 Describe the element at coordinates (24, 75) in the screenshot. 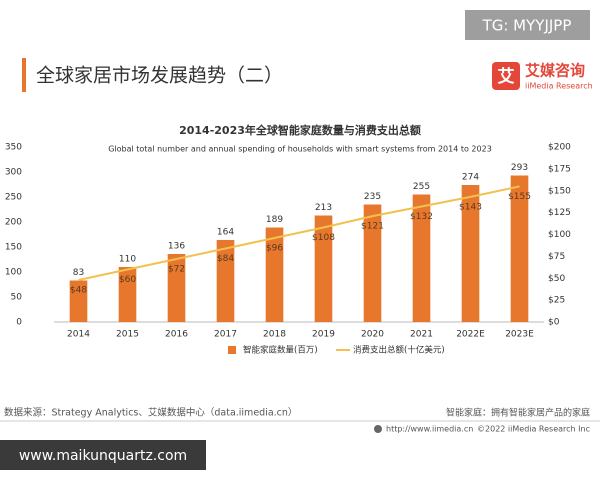

I see `title-accent` at that location.